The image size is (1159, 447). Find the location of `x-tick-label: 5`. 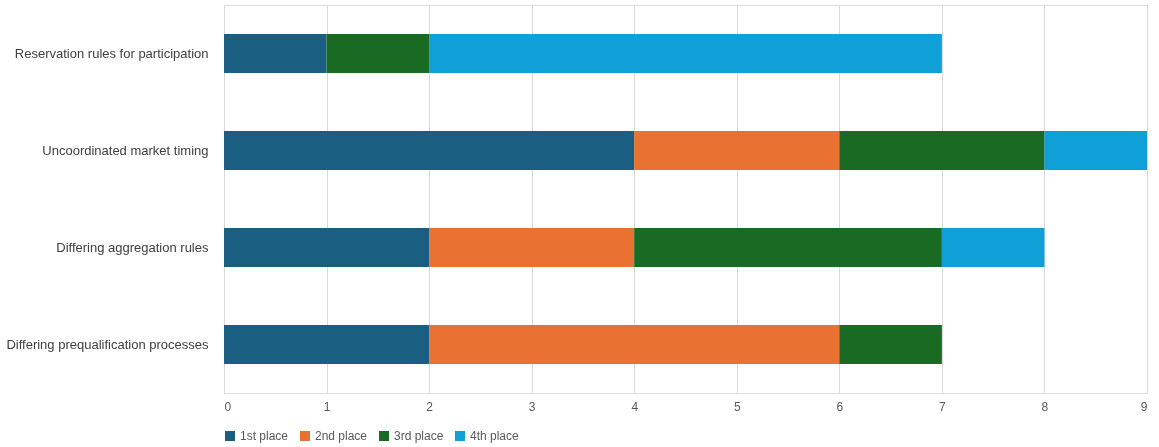

x-tick-label: 5 is located at coordinates (737, 406).